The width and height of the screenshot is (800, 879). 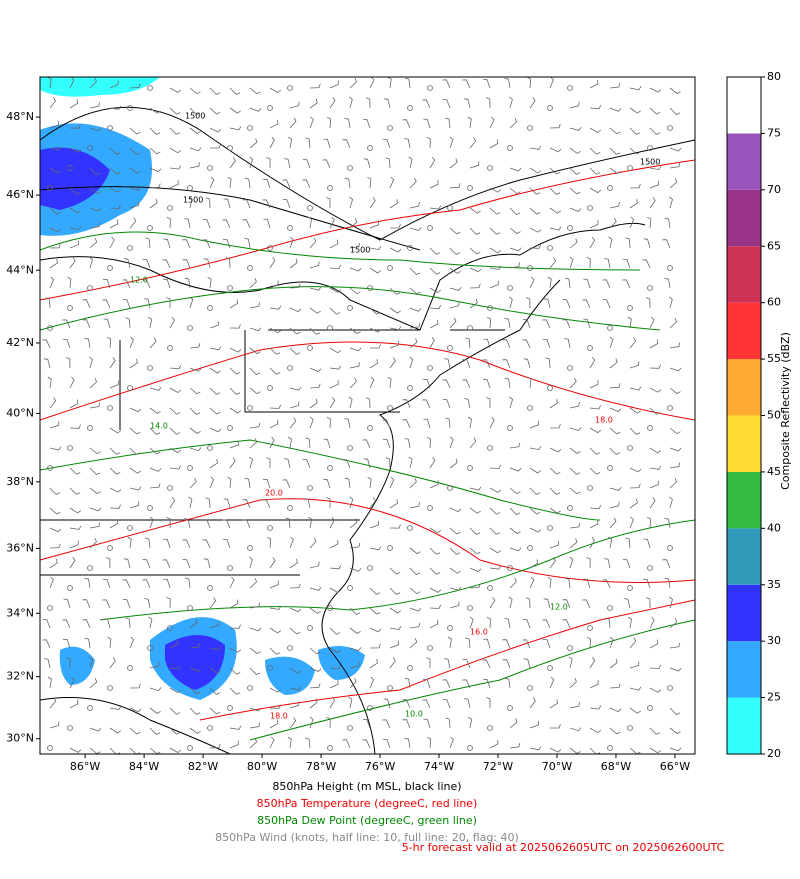 I want to click on y-tick-label: 34°N, so click(x=20, y=612).